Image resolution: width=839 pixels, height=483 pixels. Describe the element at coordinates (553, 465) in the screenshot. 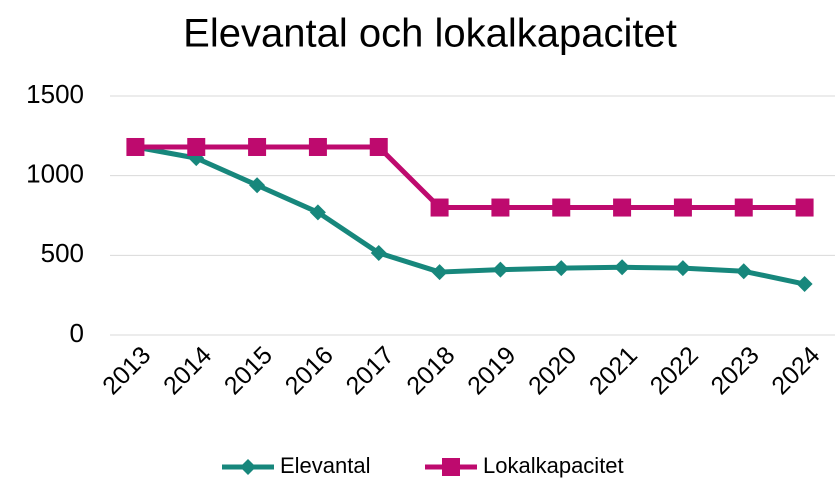

I see `legend-label: Lokalkapacitet` at that location.